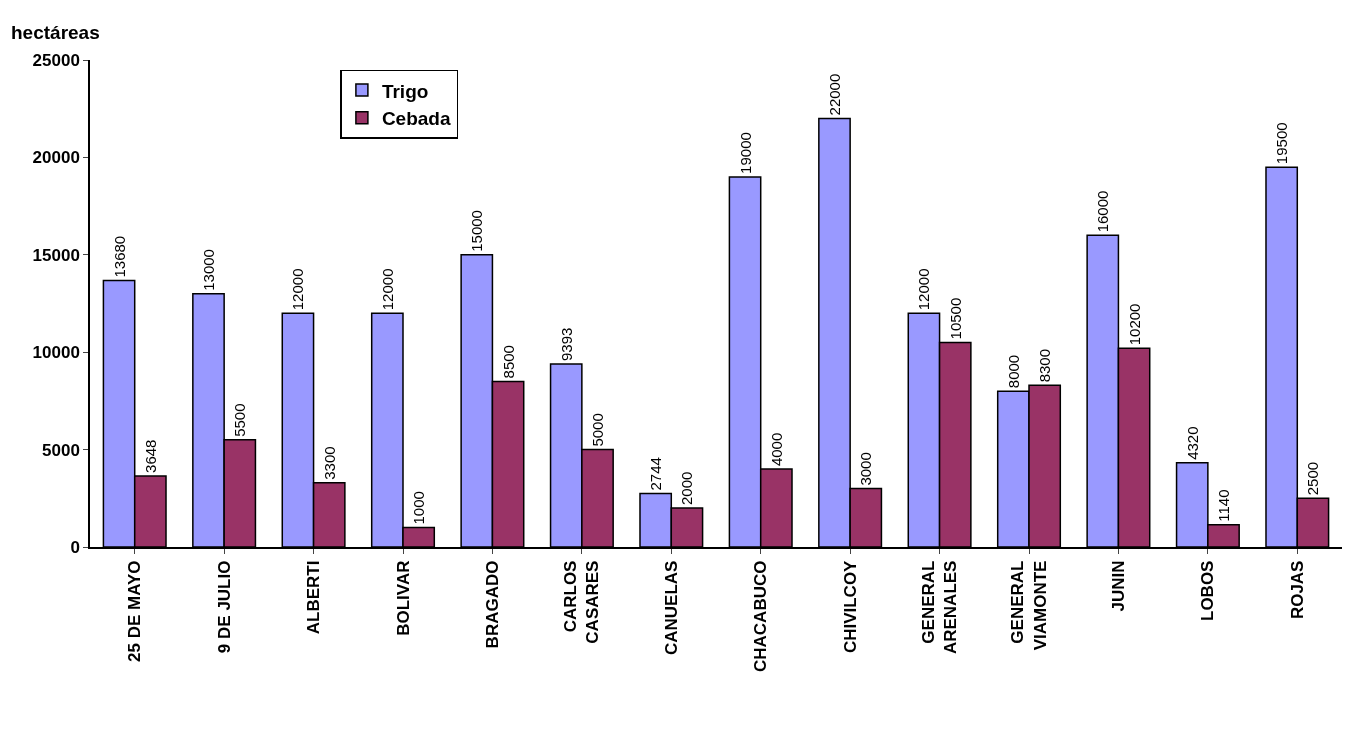 The width and height of the screenshot is (1362, 747). Describe the element at coordinates (240, 420) in the screenshot. I see `data-label: 5500` at that location.